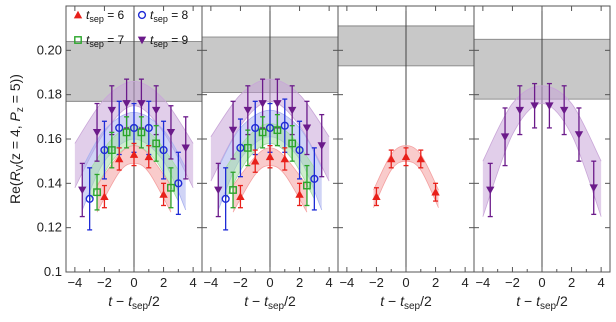 The width and height of the screenshot is (616, 322). I want to click on legend-label-8: tsep = 8, so click(169, 16).